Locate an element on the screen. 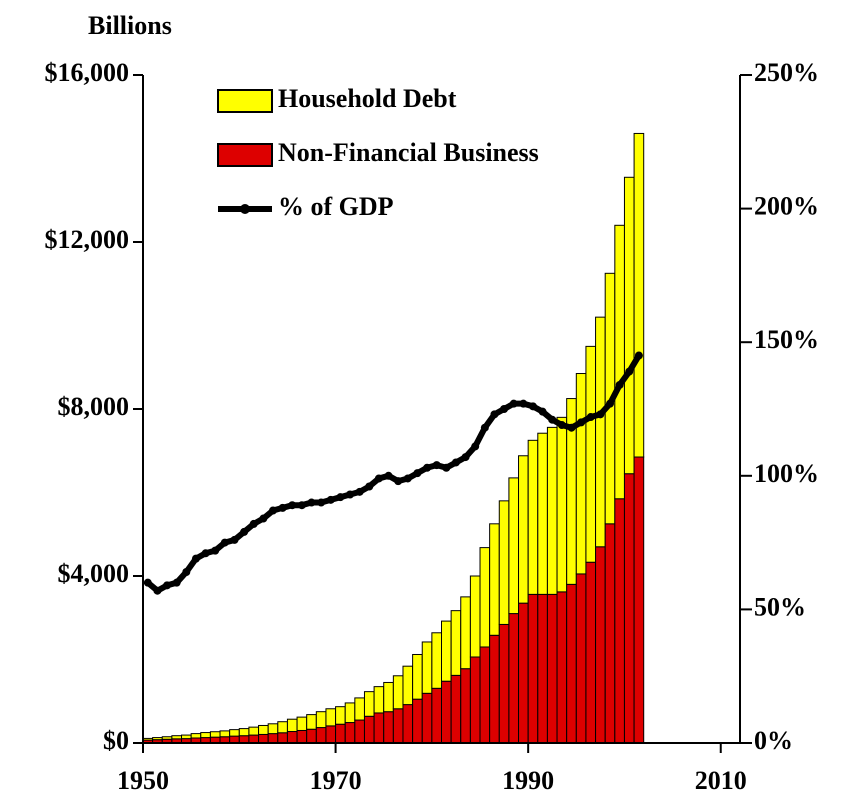  legend-label: Household Debt is located at coordinates (367, 98).